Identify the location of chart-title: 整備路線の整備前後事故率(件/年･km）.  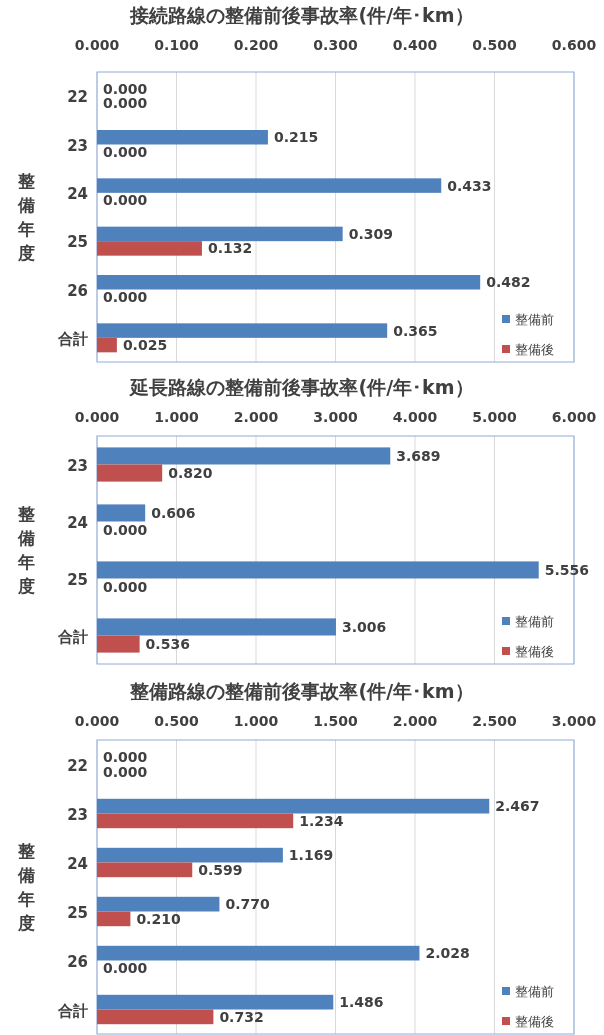
(301, 691).